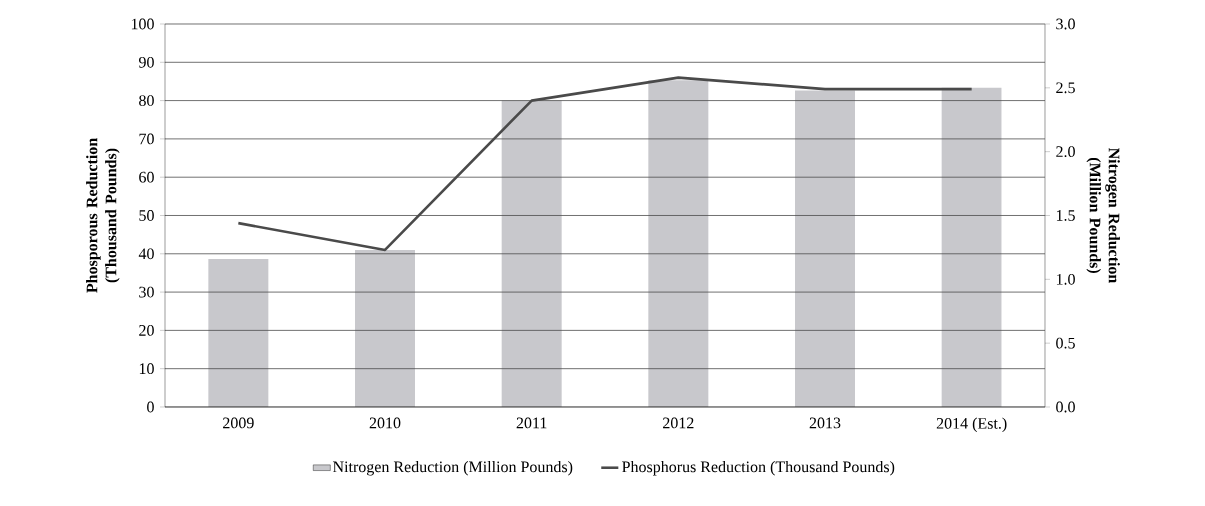  What do you see at coordinates (385, 423) in the screenshot?
I see `x-tick-label: 2010` at bounding box center [385, 423].